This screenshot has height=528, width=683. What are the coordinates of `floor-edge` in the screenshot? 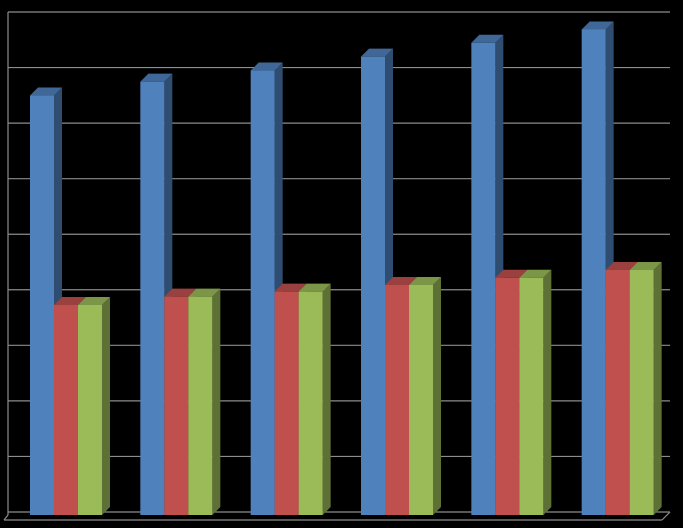 It's located at (6, 517).